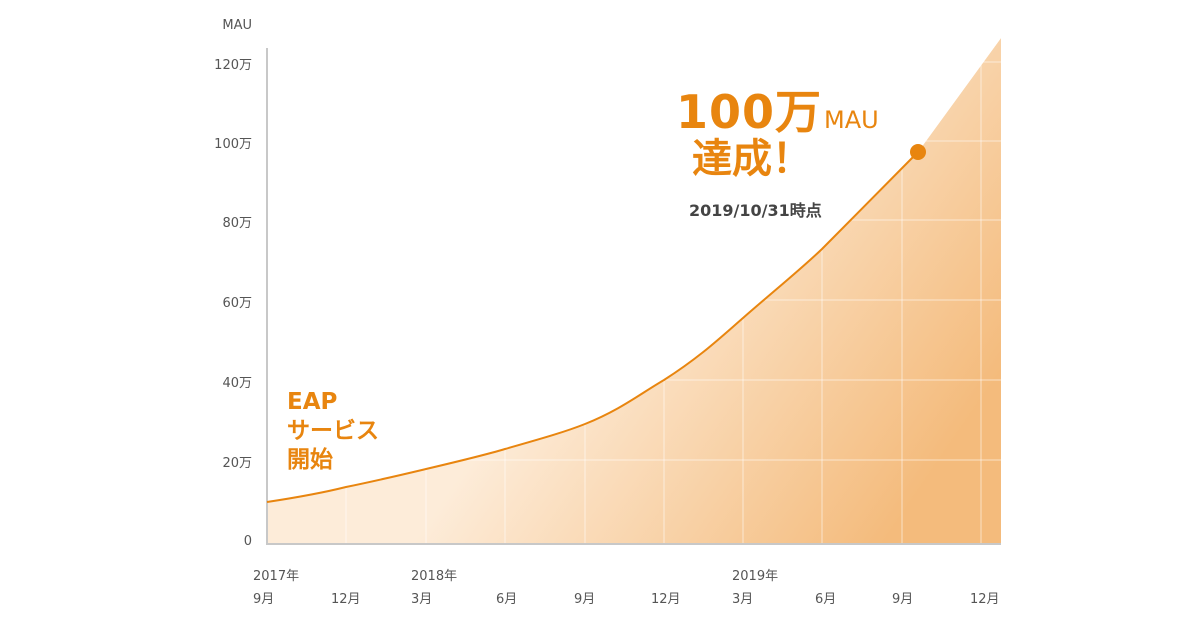 This screenshot has height=630, width=1200. I want to click on y-tick-label: 40万, so click(237, 383).